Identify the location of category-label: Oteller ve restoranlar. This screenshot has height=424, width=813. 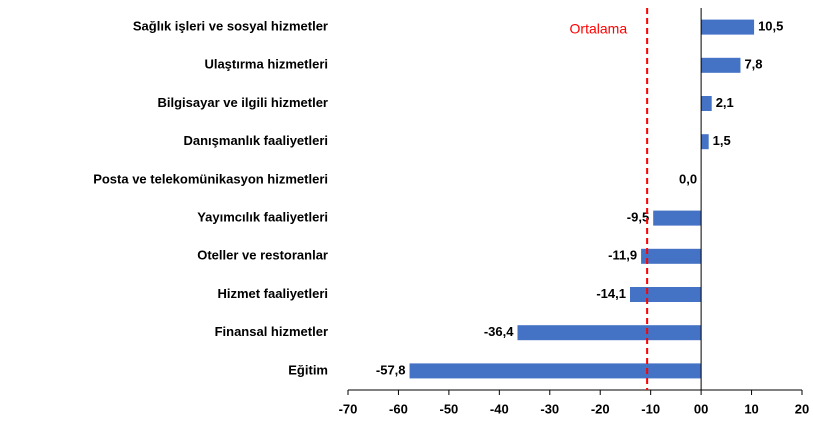
(262, 255).